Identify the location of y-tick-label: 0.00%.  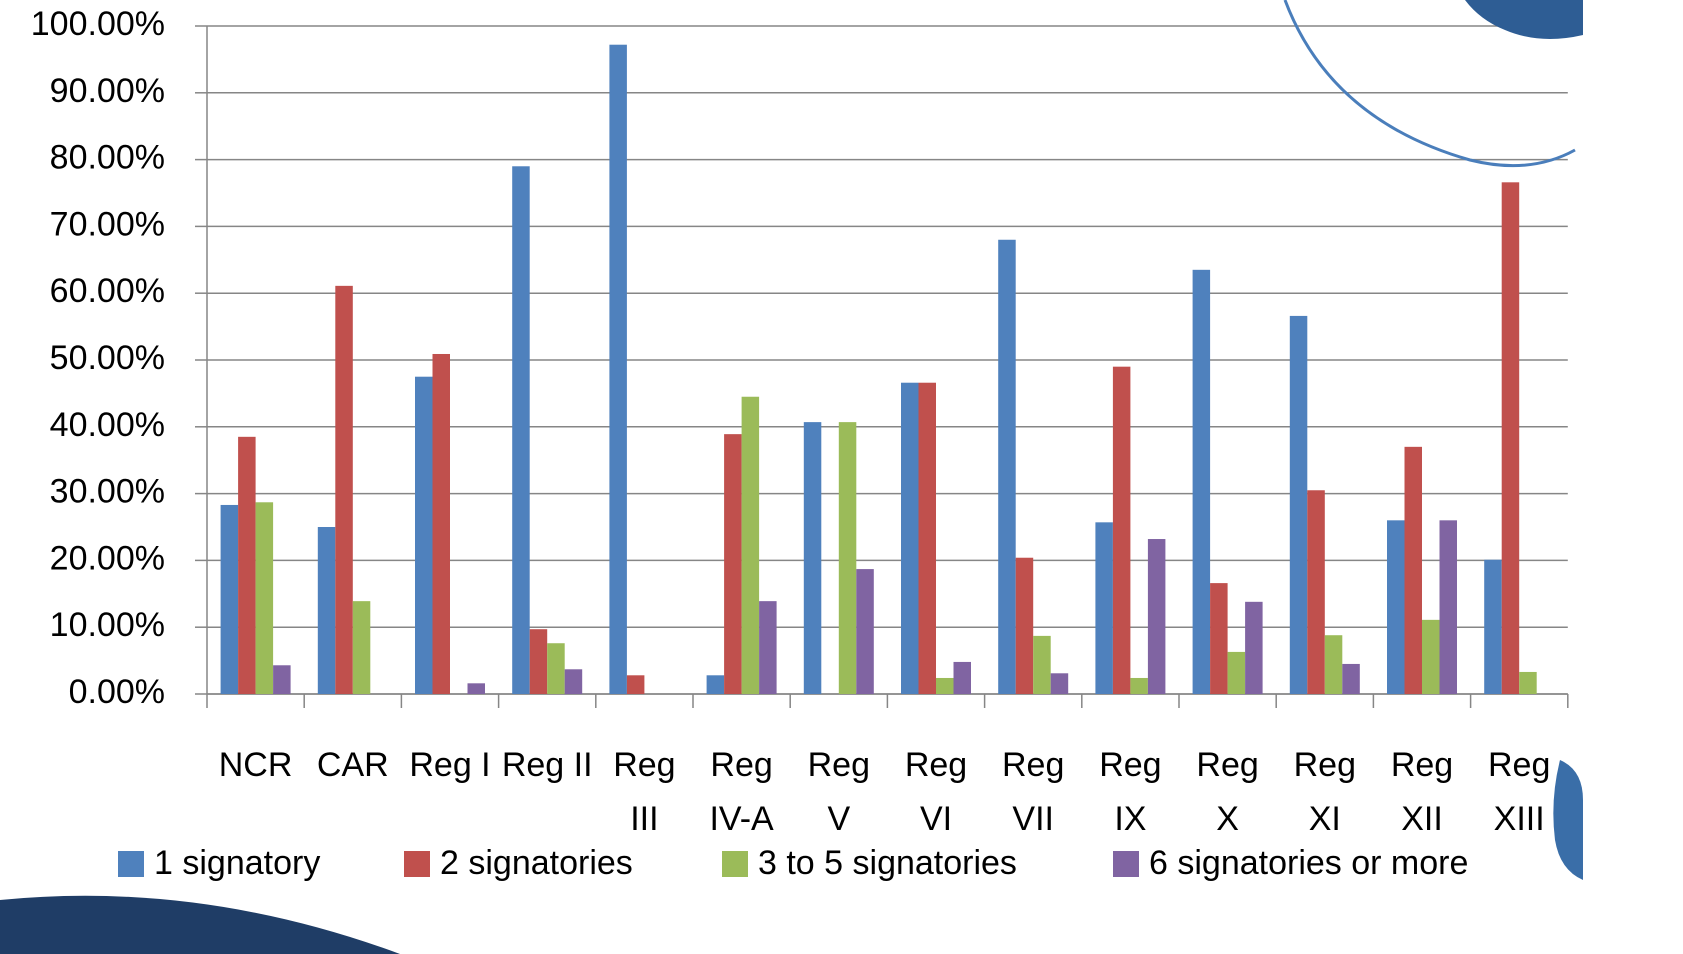
(117, 692).